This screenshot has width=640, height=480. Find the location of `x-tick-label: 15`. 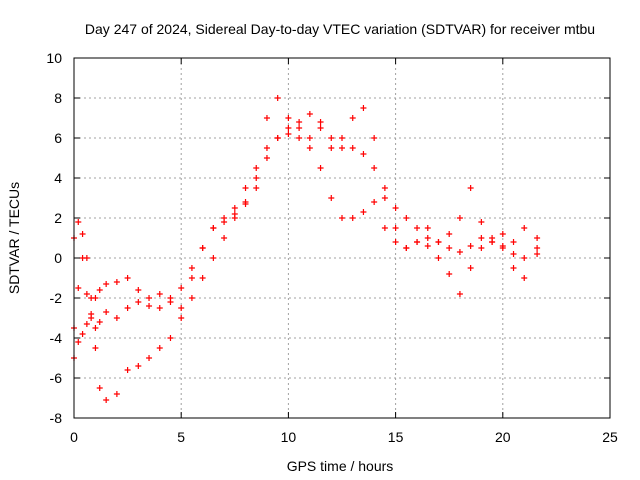

x-tick-label: 15 is located at coordinates (396, 437).